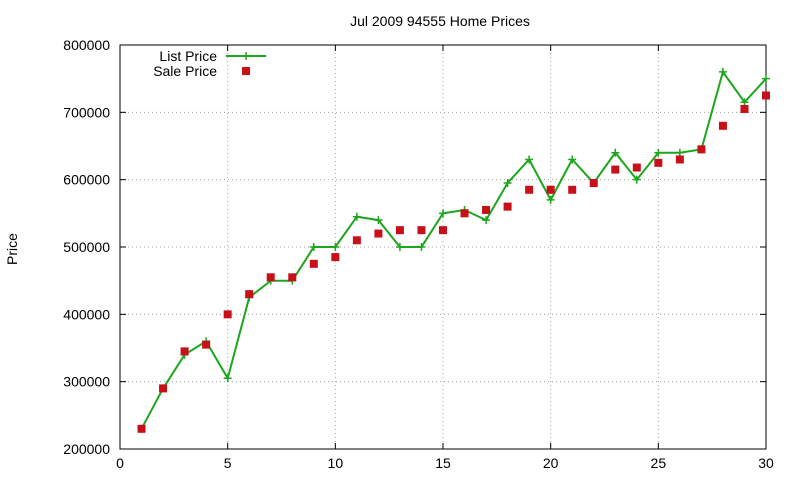  What do you see at coordinates (766, 463) in the screenshot?
I see `x-tick-label: 30` at bounding box center [766, 463].